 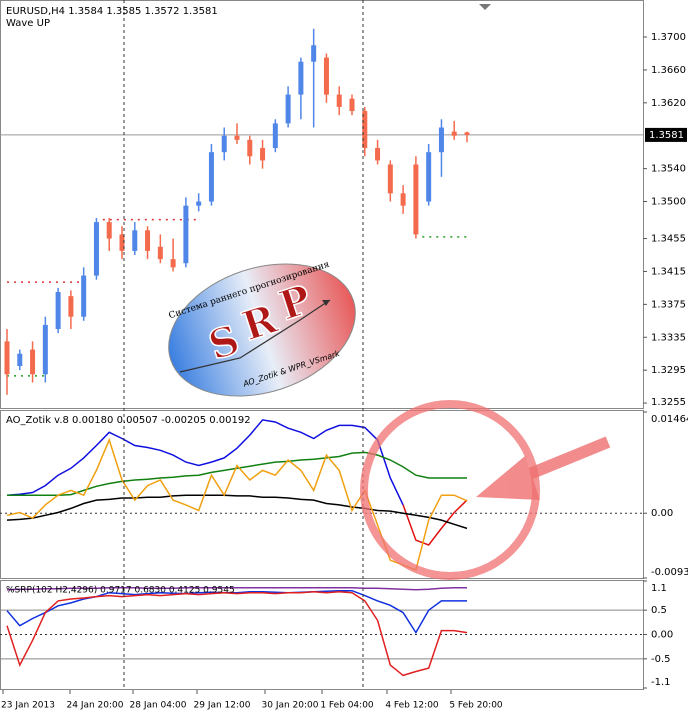 What do you see at coordinates (95, 706) in the screenshot?
I see `x-tick-label: 24 Jan 20:00` at bounding box center [95, 706].